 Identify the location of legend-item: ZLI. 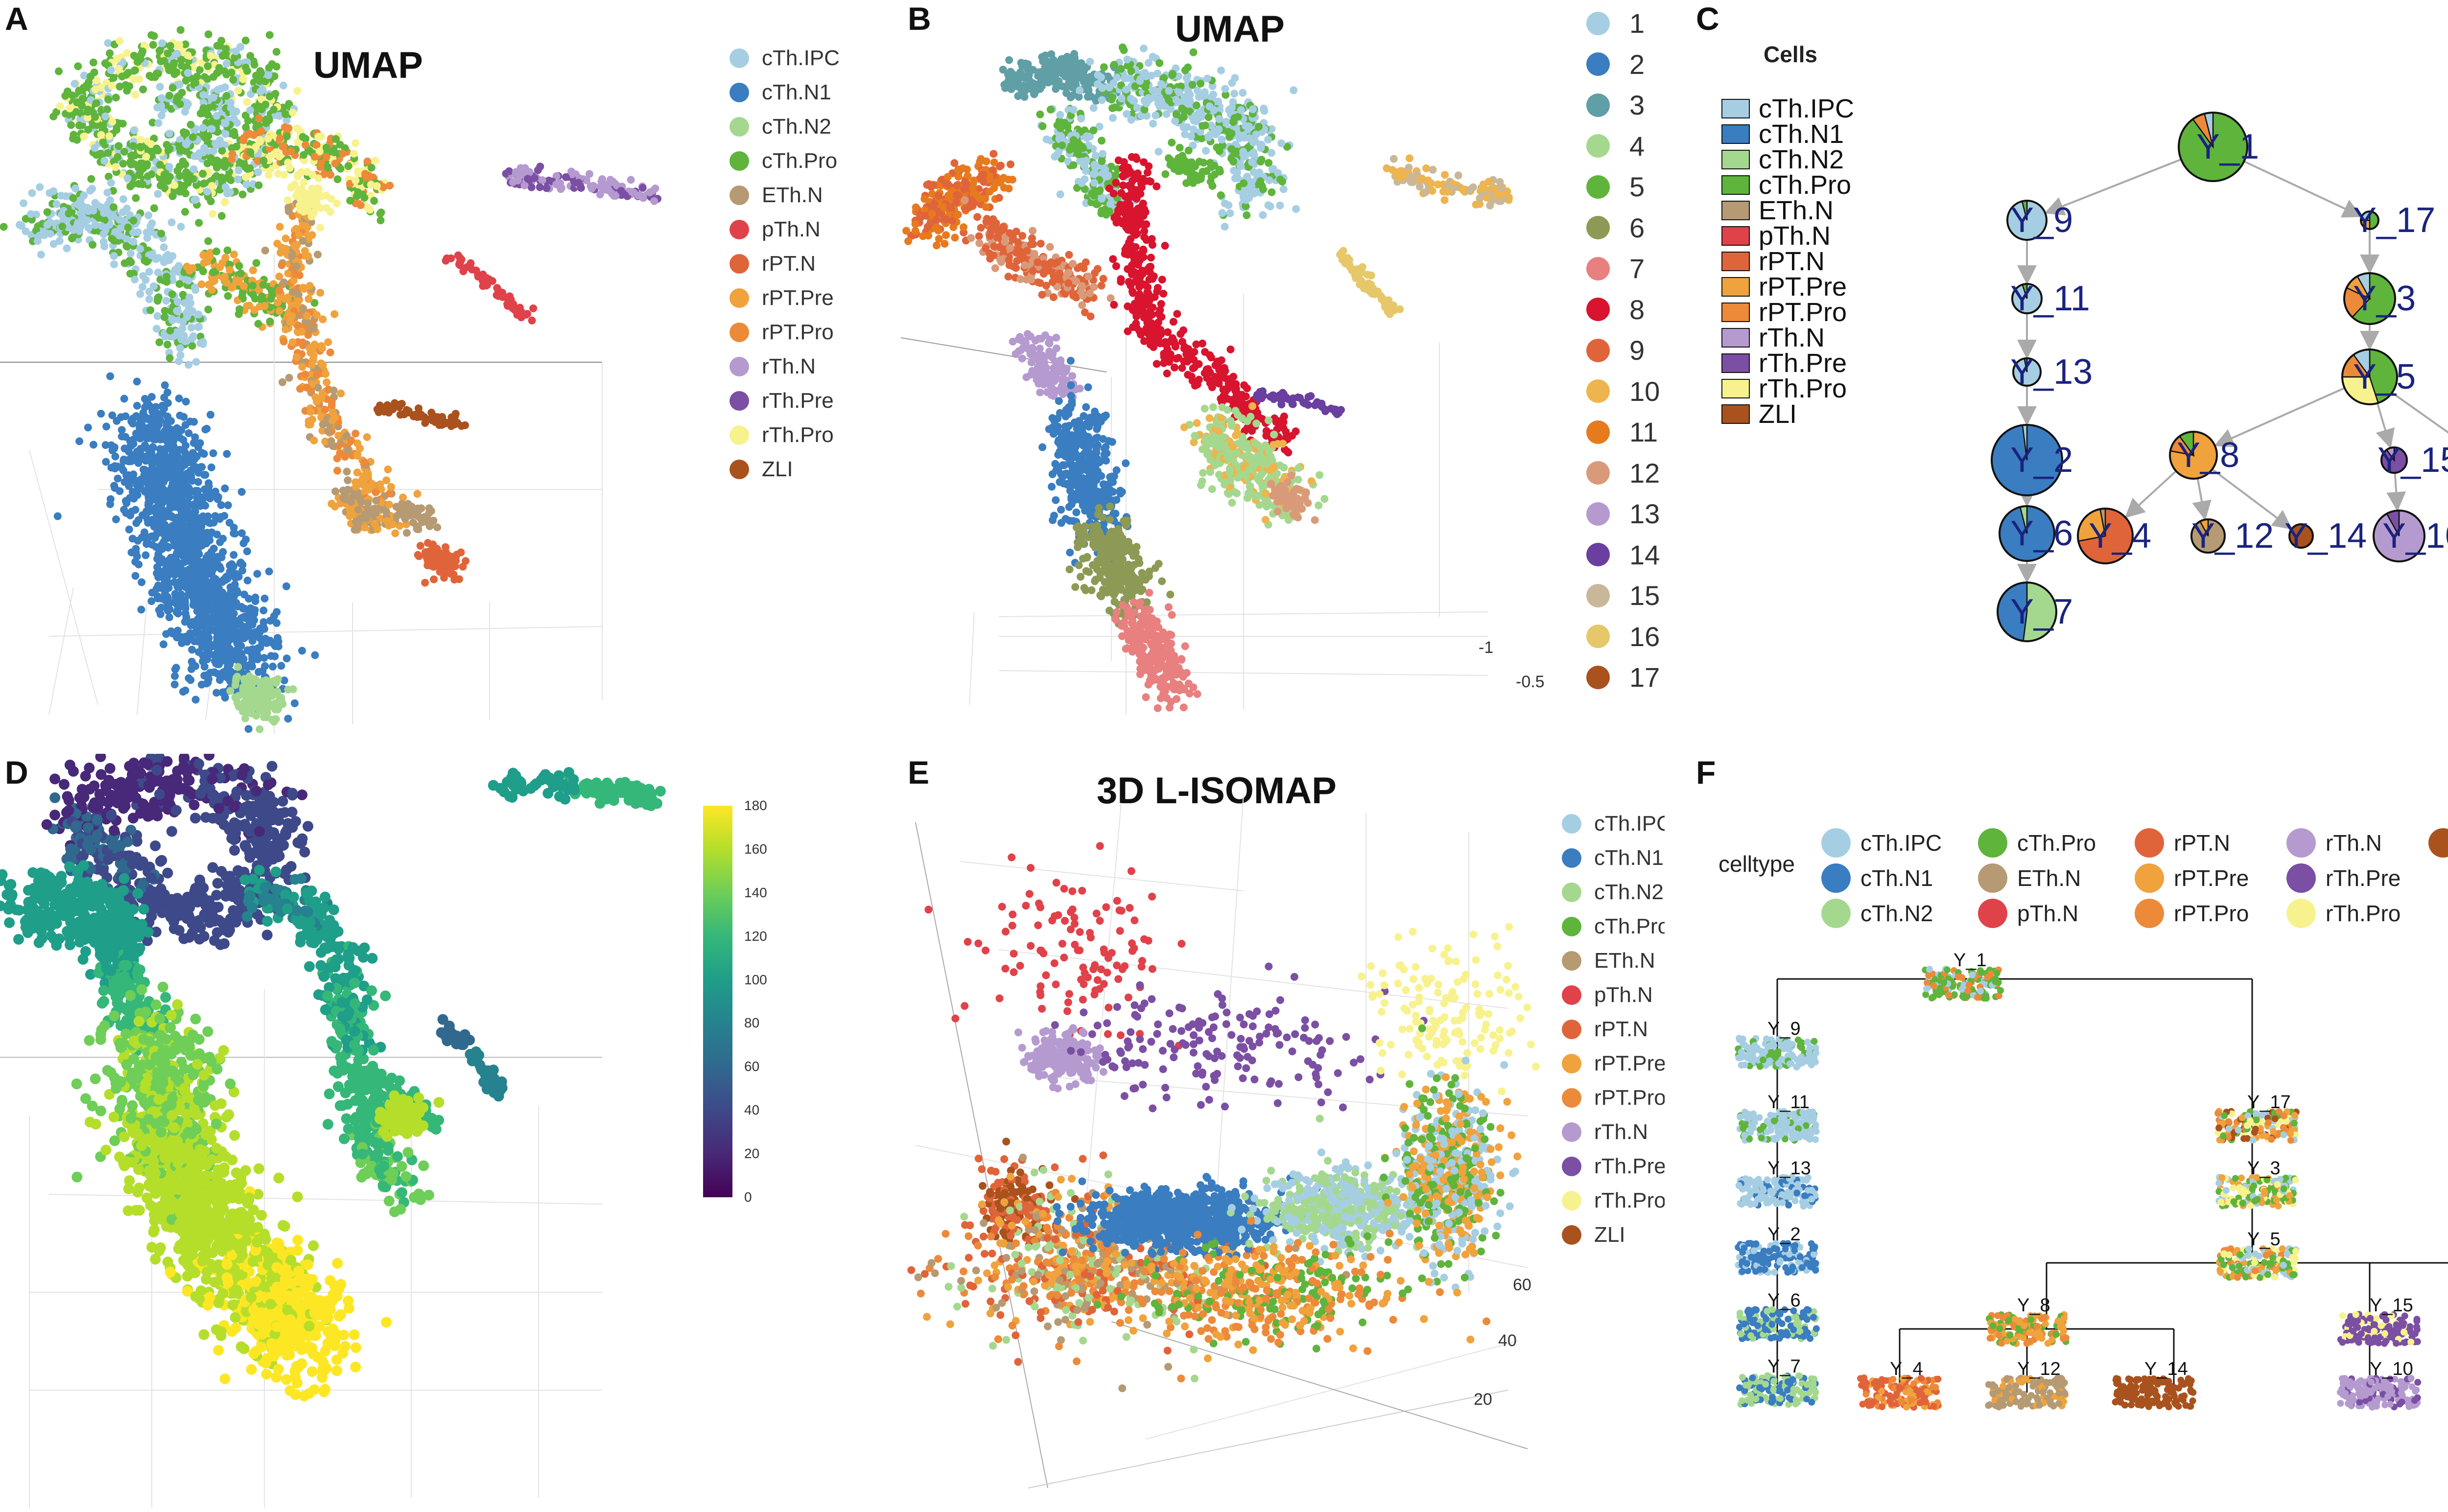
(785, 470).